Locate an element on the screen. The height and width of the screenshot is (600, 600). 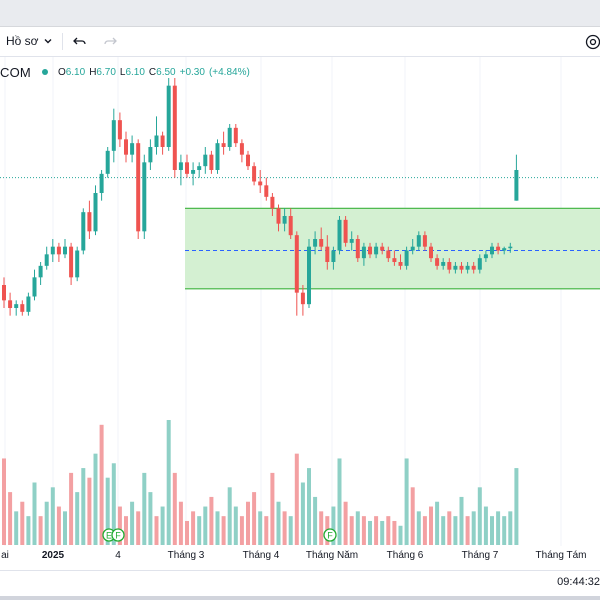
x-tick-label: ai is located at coordinates (5, 555).